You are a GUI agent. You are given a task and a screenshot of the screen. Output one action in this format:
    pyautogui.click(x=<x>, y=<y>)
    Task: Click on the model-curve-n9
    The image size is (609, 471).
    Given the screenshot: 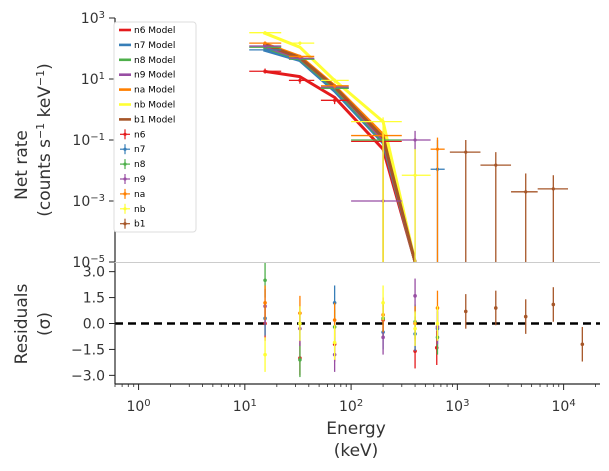 What is the action you would take?
    pyautogui.click(x=340, y=153)
    